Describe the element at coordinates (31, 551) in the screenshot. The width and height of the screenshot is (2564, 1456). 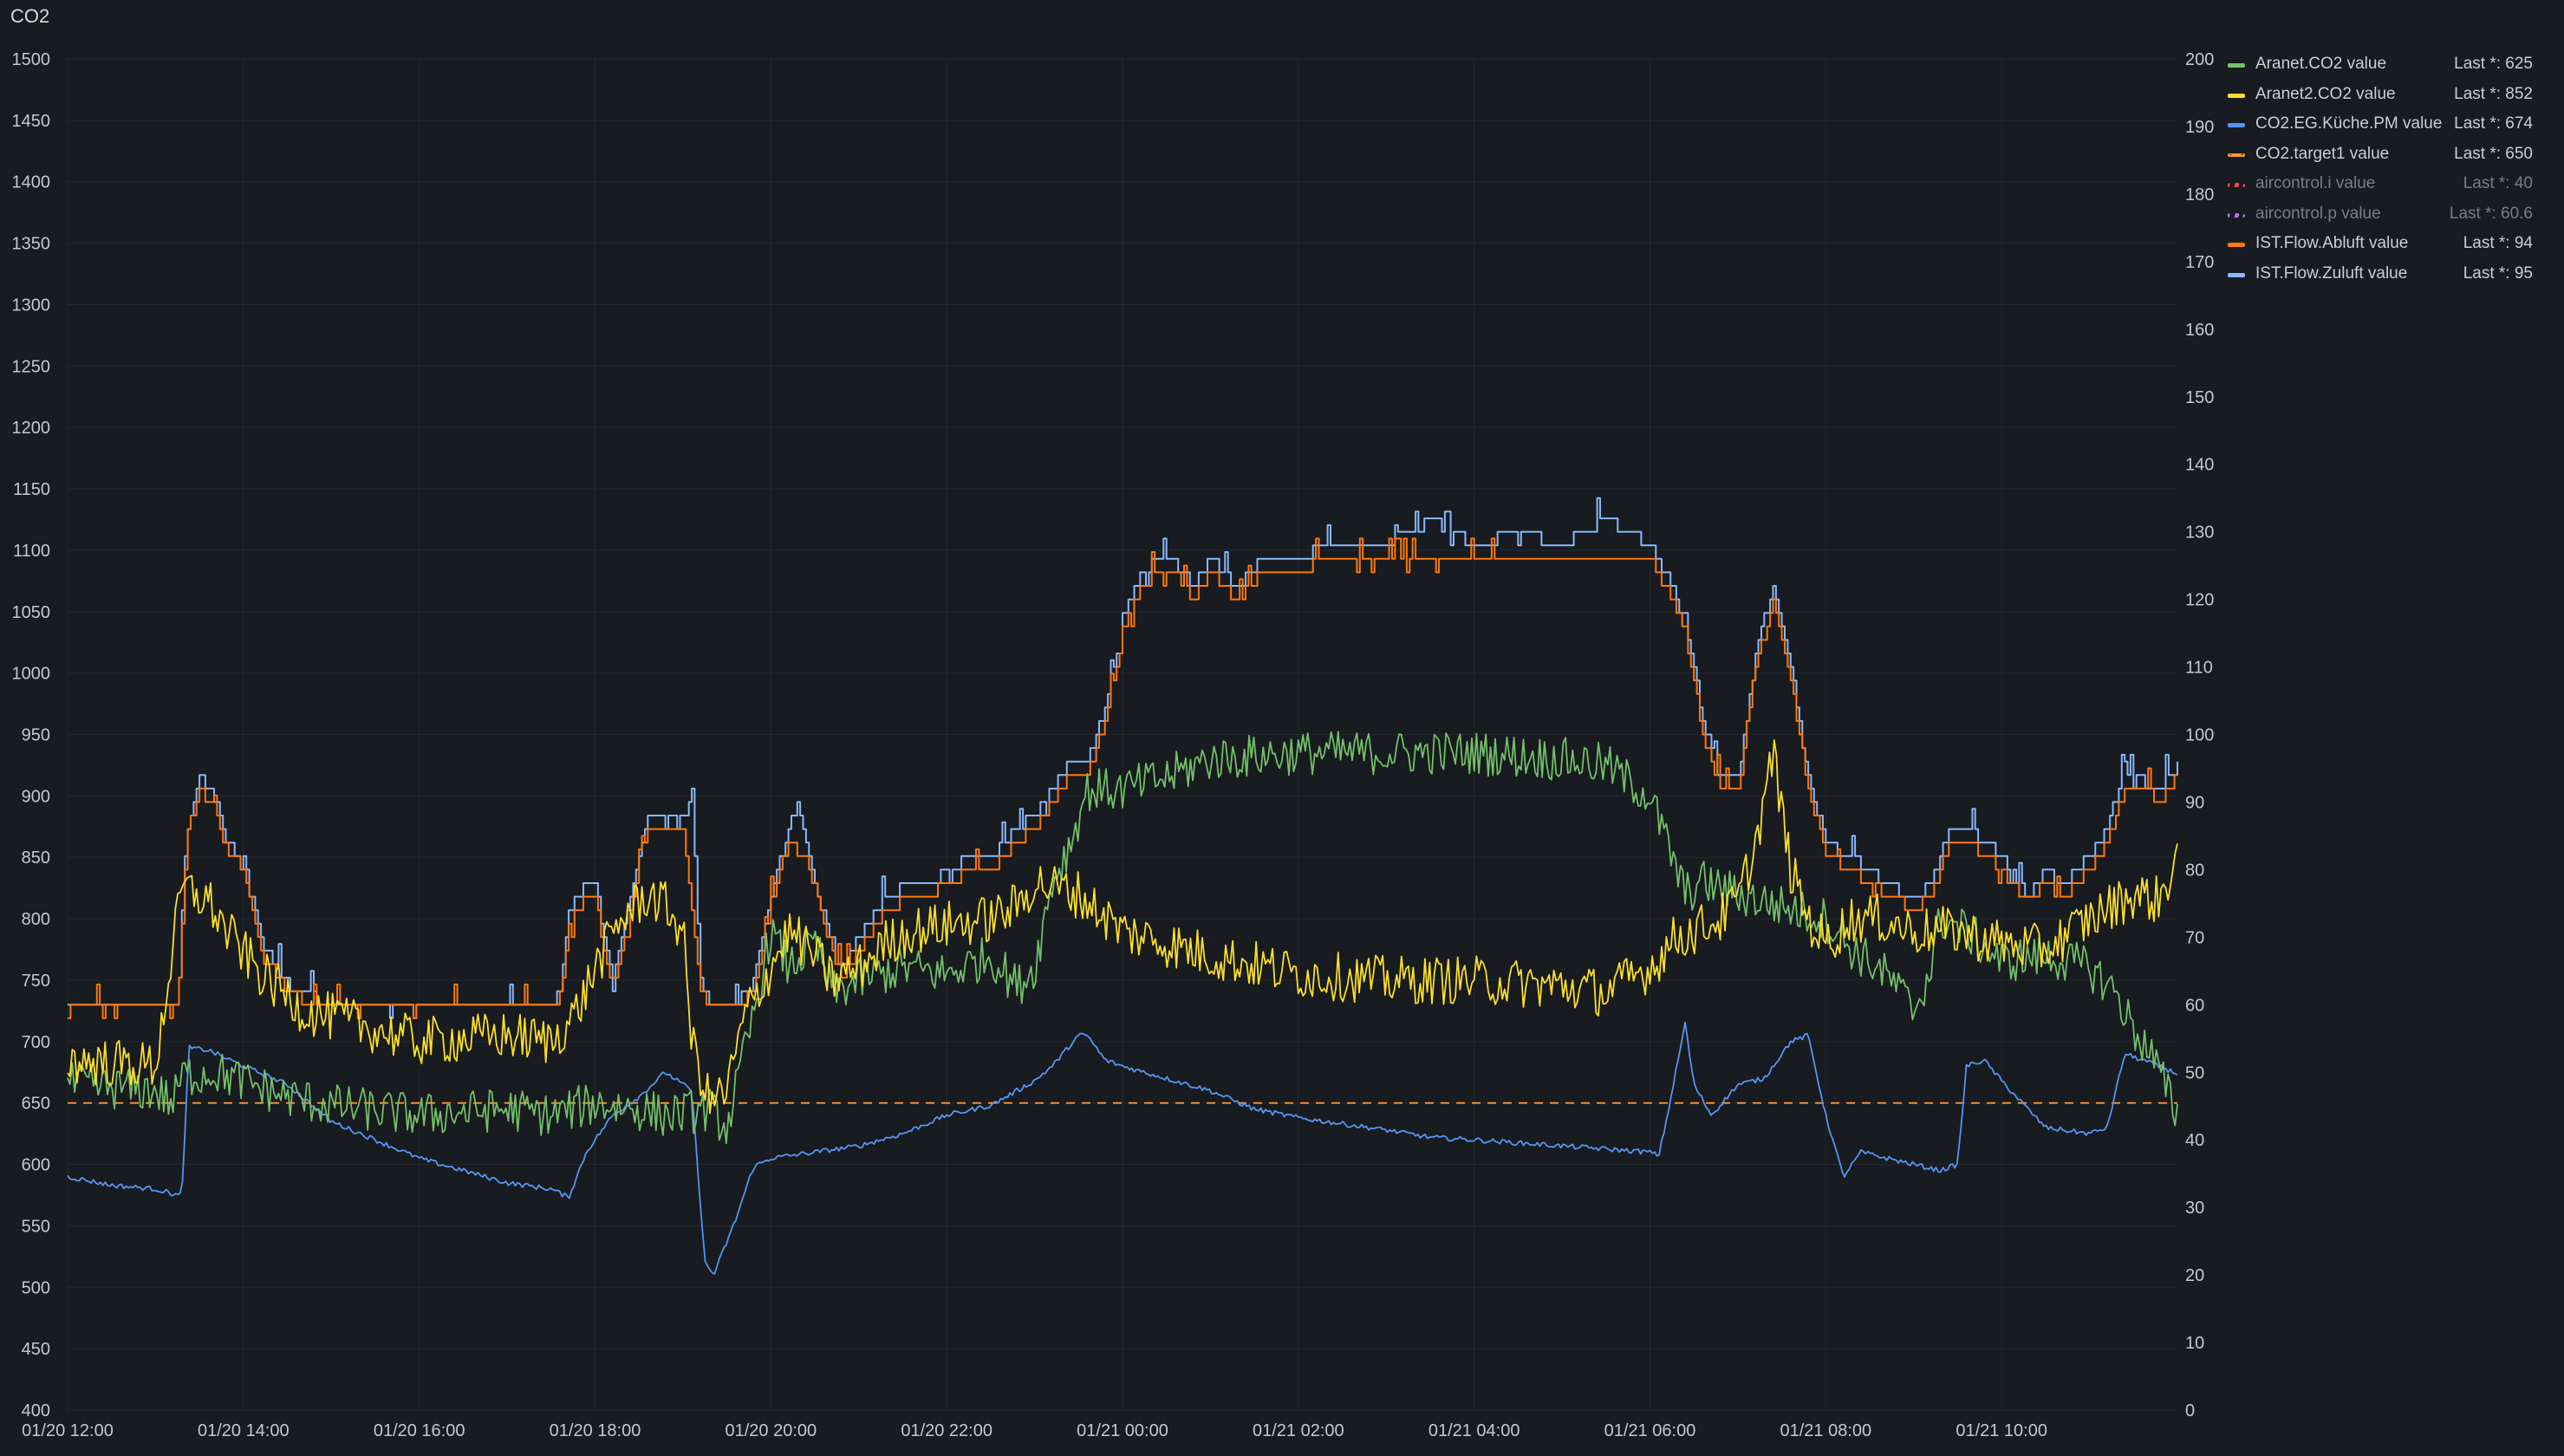
I see `y-left-tick-label: 1100` at that location.